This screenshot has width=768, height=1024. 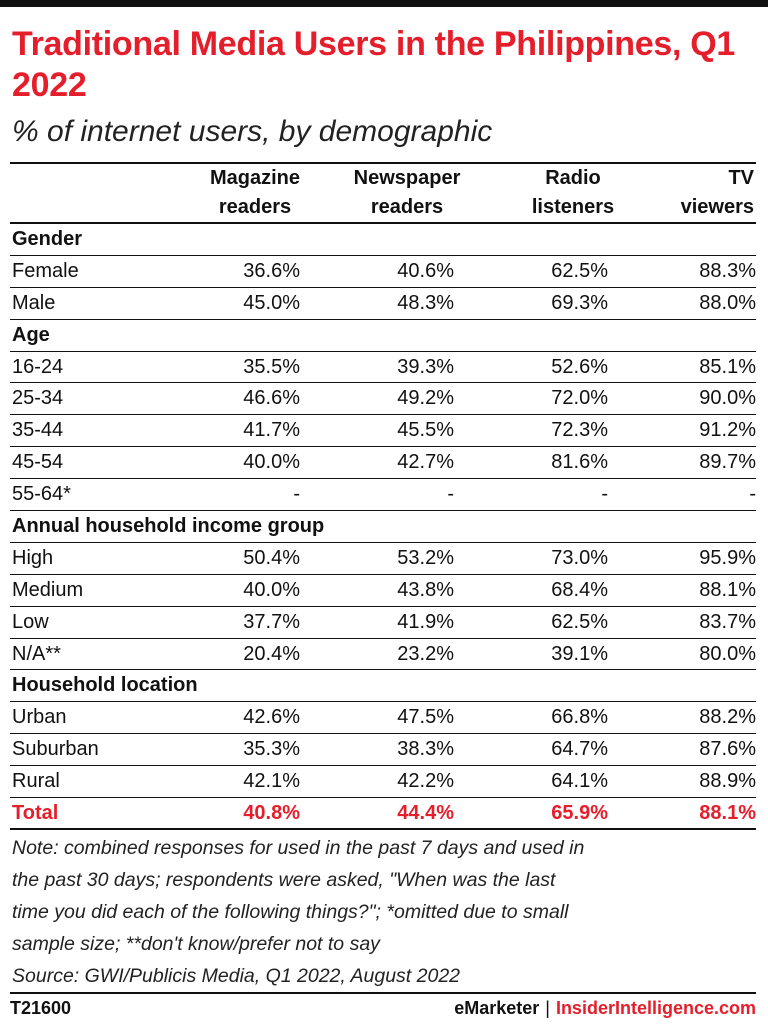 I want to click on row-label: High, so click(x=33, y=557).